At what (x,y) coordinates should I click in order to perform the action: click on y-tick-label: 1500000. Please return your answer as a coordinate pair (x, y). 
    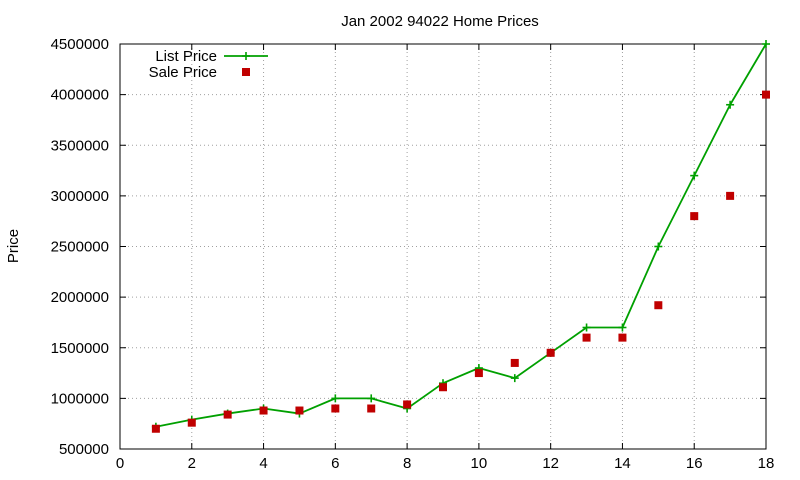
    Looking at the image, I should click on (80, 348).